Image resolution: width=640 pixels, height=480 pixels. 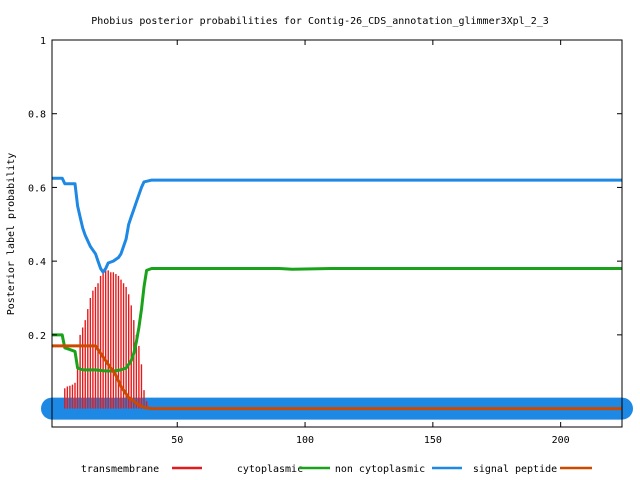 I want to click on y-tick-label: 0.4, so click(x=37, y=262).